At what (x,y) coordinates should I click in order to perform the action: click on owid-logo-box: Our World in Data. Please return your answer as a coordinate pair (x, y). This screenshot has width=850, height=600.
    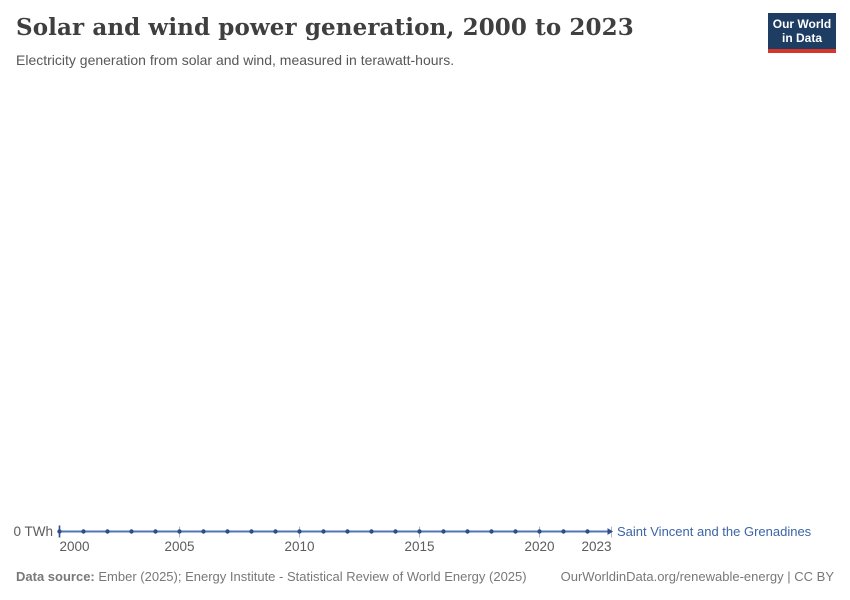
    Looking at the image, I should click on (802, 31).